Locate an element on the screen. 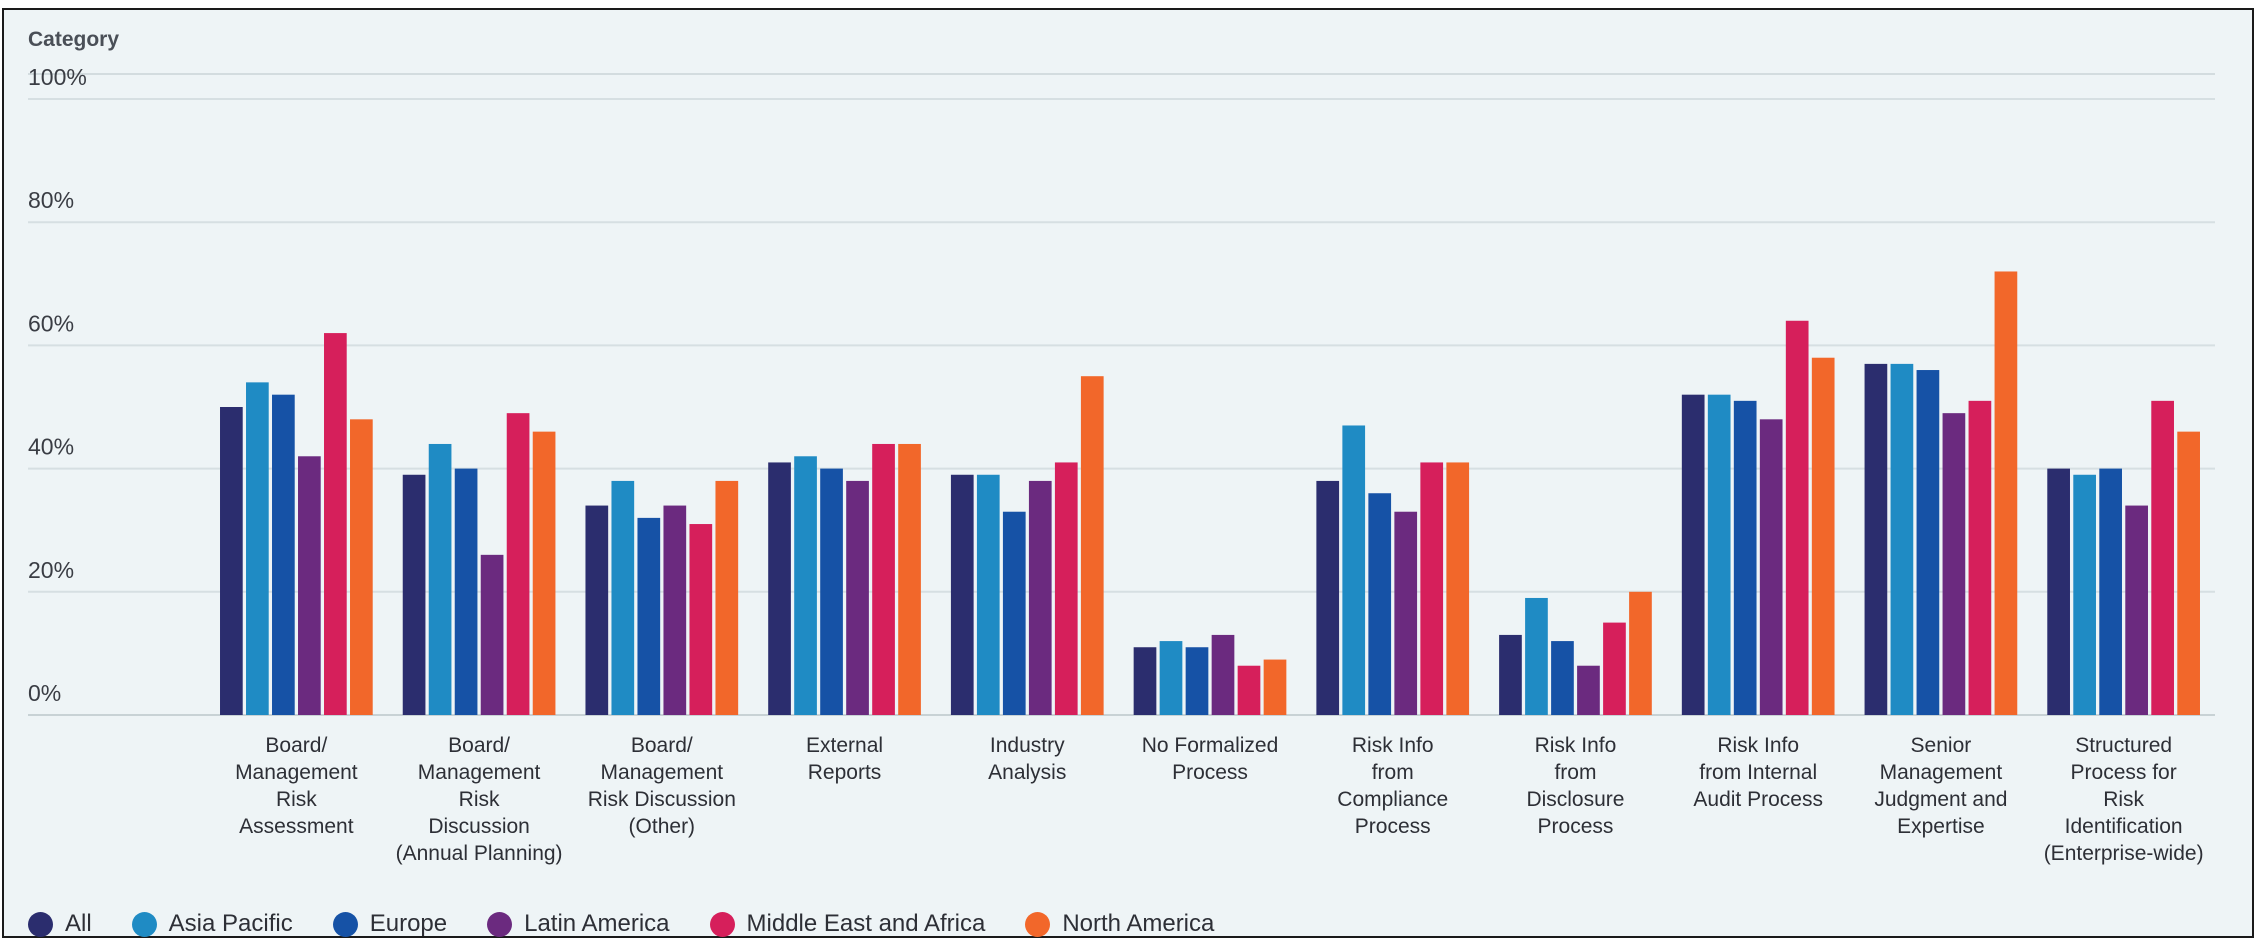 This screenshot has width=2260, height=942. x-tick-label: Industry Analysis is located at coordinates (1027, 759).